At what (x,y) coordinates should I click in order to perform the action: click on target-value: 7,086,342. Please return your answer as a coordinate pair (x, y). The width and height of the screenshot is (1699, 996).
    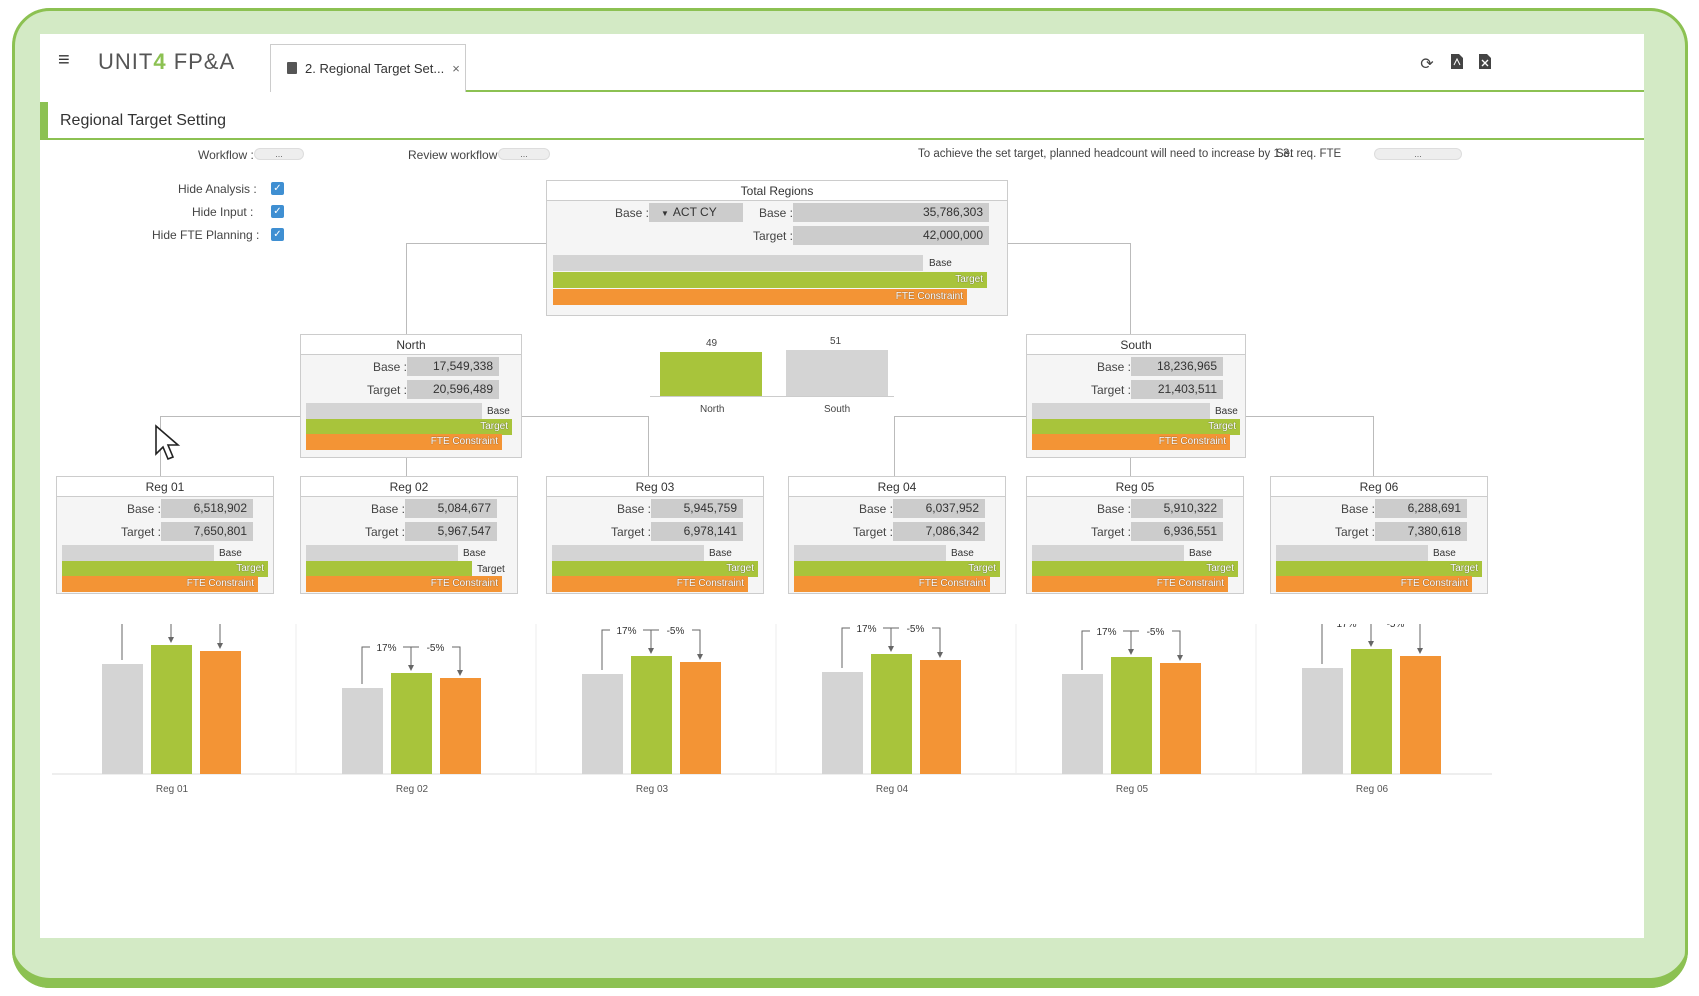
    Looking at the image, I should click on (939, 531).